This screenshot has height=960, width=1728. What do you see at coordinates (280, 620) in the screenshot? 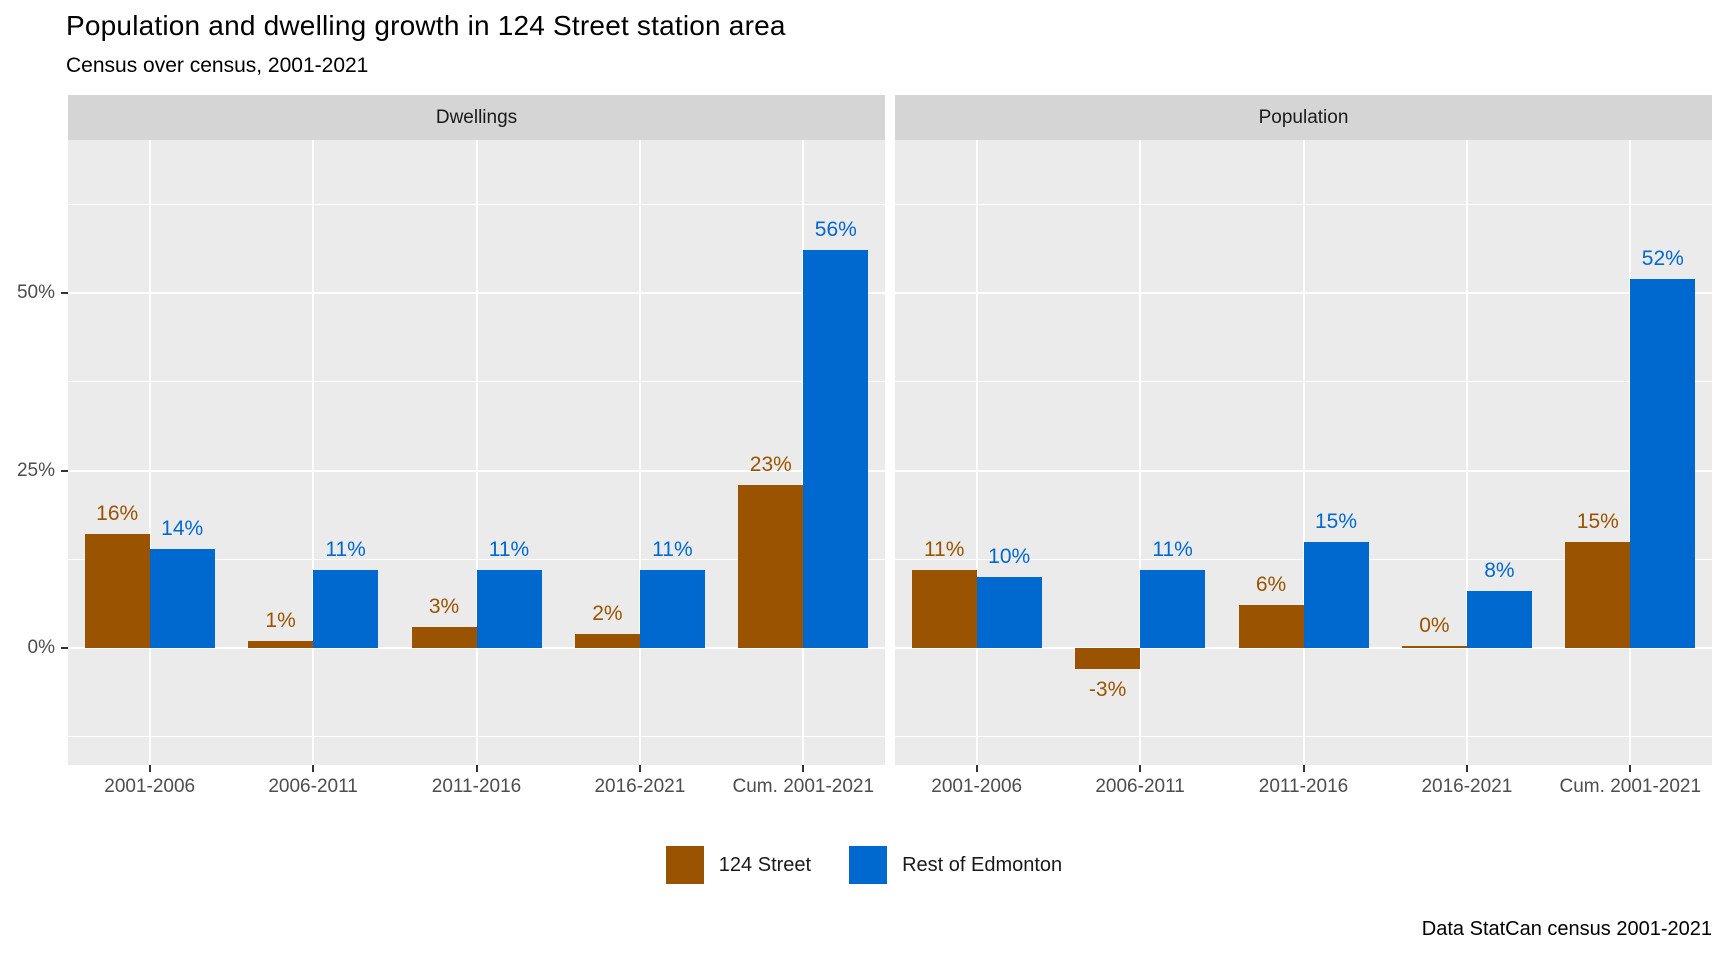
I see `bar-value-label: 1%` at bounding box center [280, 620].